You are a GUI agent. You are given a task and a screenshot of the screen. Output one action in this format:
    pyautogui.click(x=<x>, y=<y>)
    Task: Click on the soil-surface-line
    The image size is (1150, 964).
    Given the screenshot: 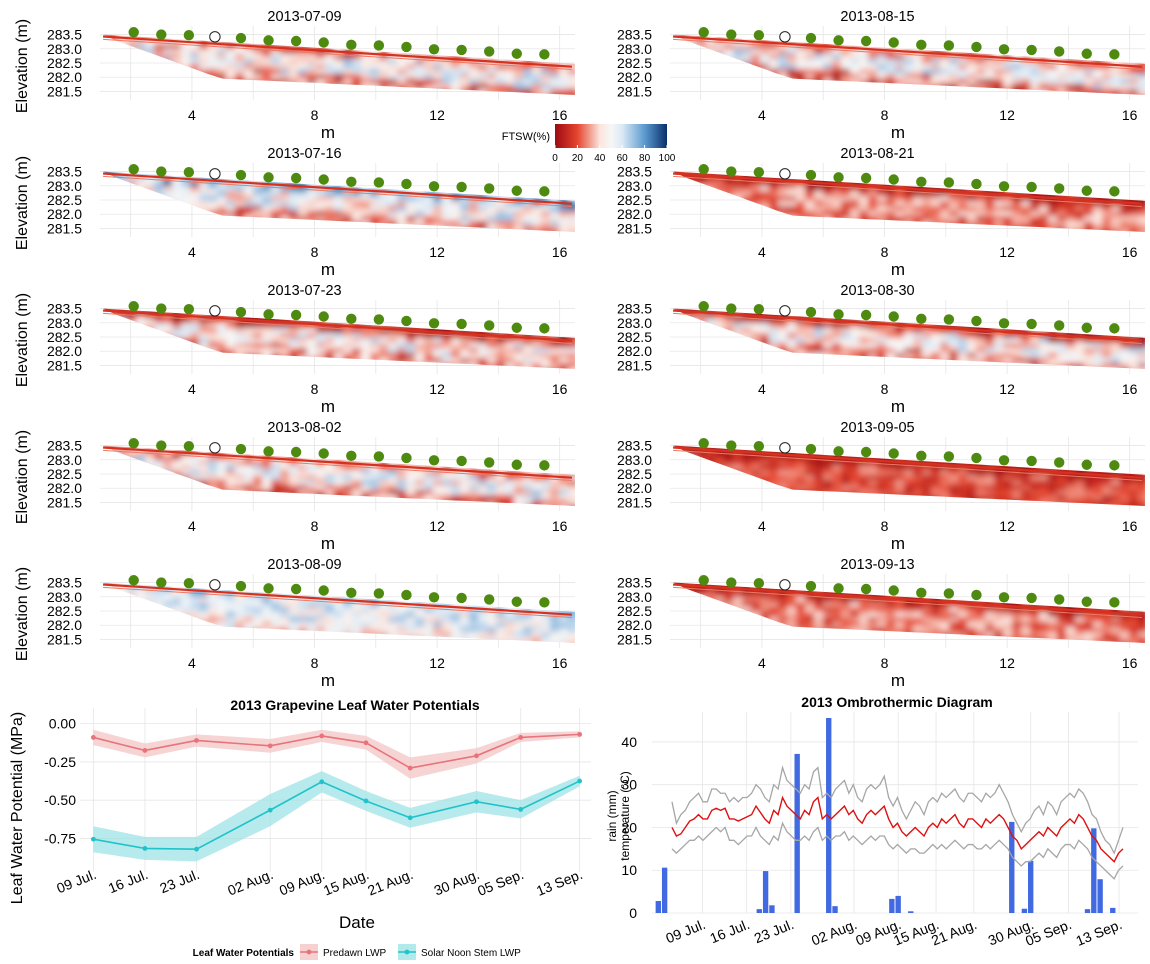 What is the action you would take?
    pyautogui.click(x=337, y=51)
    